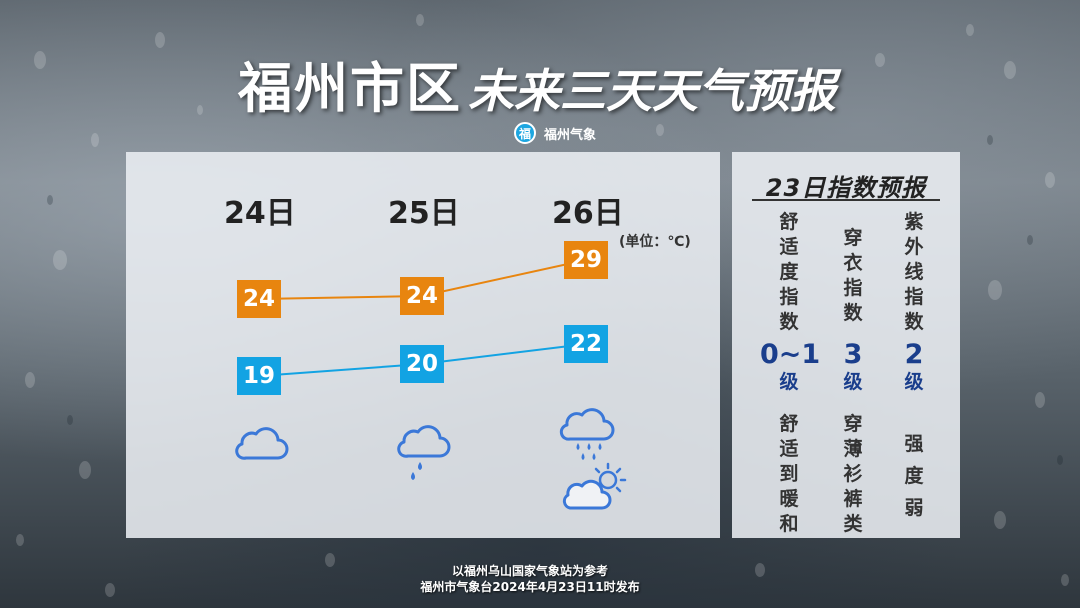 This screenshot has width=1080, height=608. What do you see at coordinates (594, 486) in the screenshot?
I see `partly-cloudy-icon` at bounding box center [594, 486].